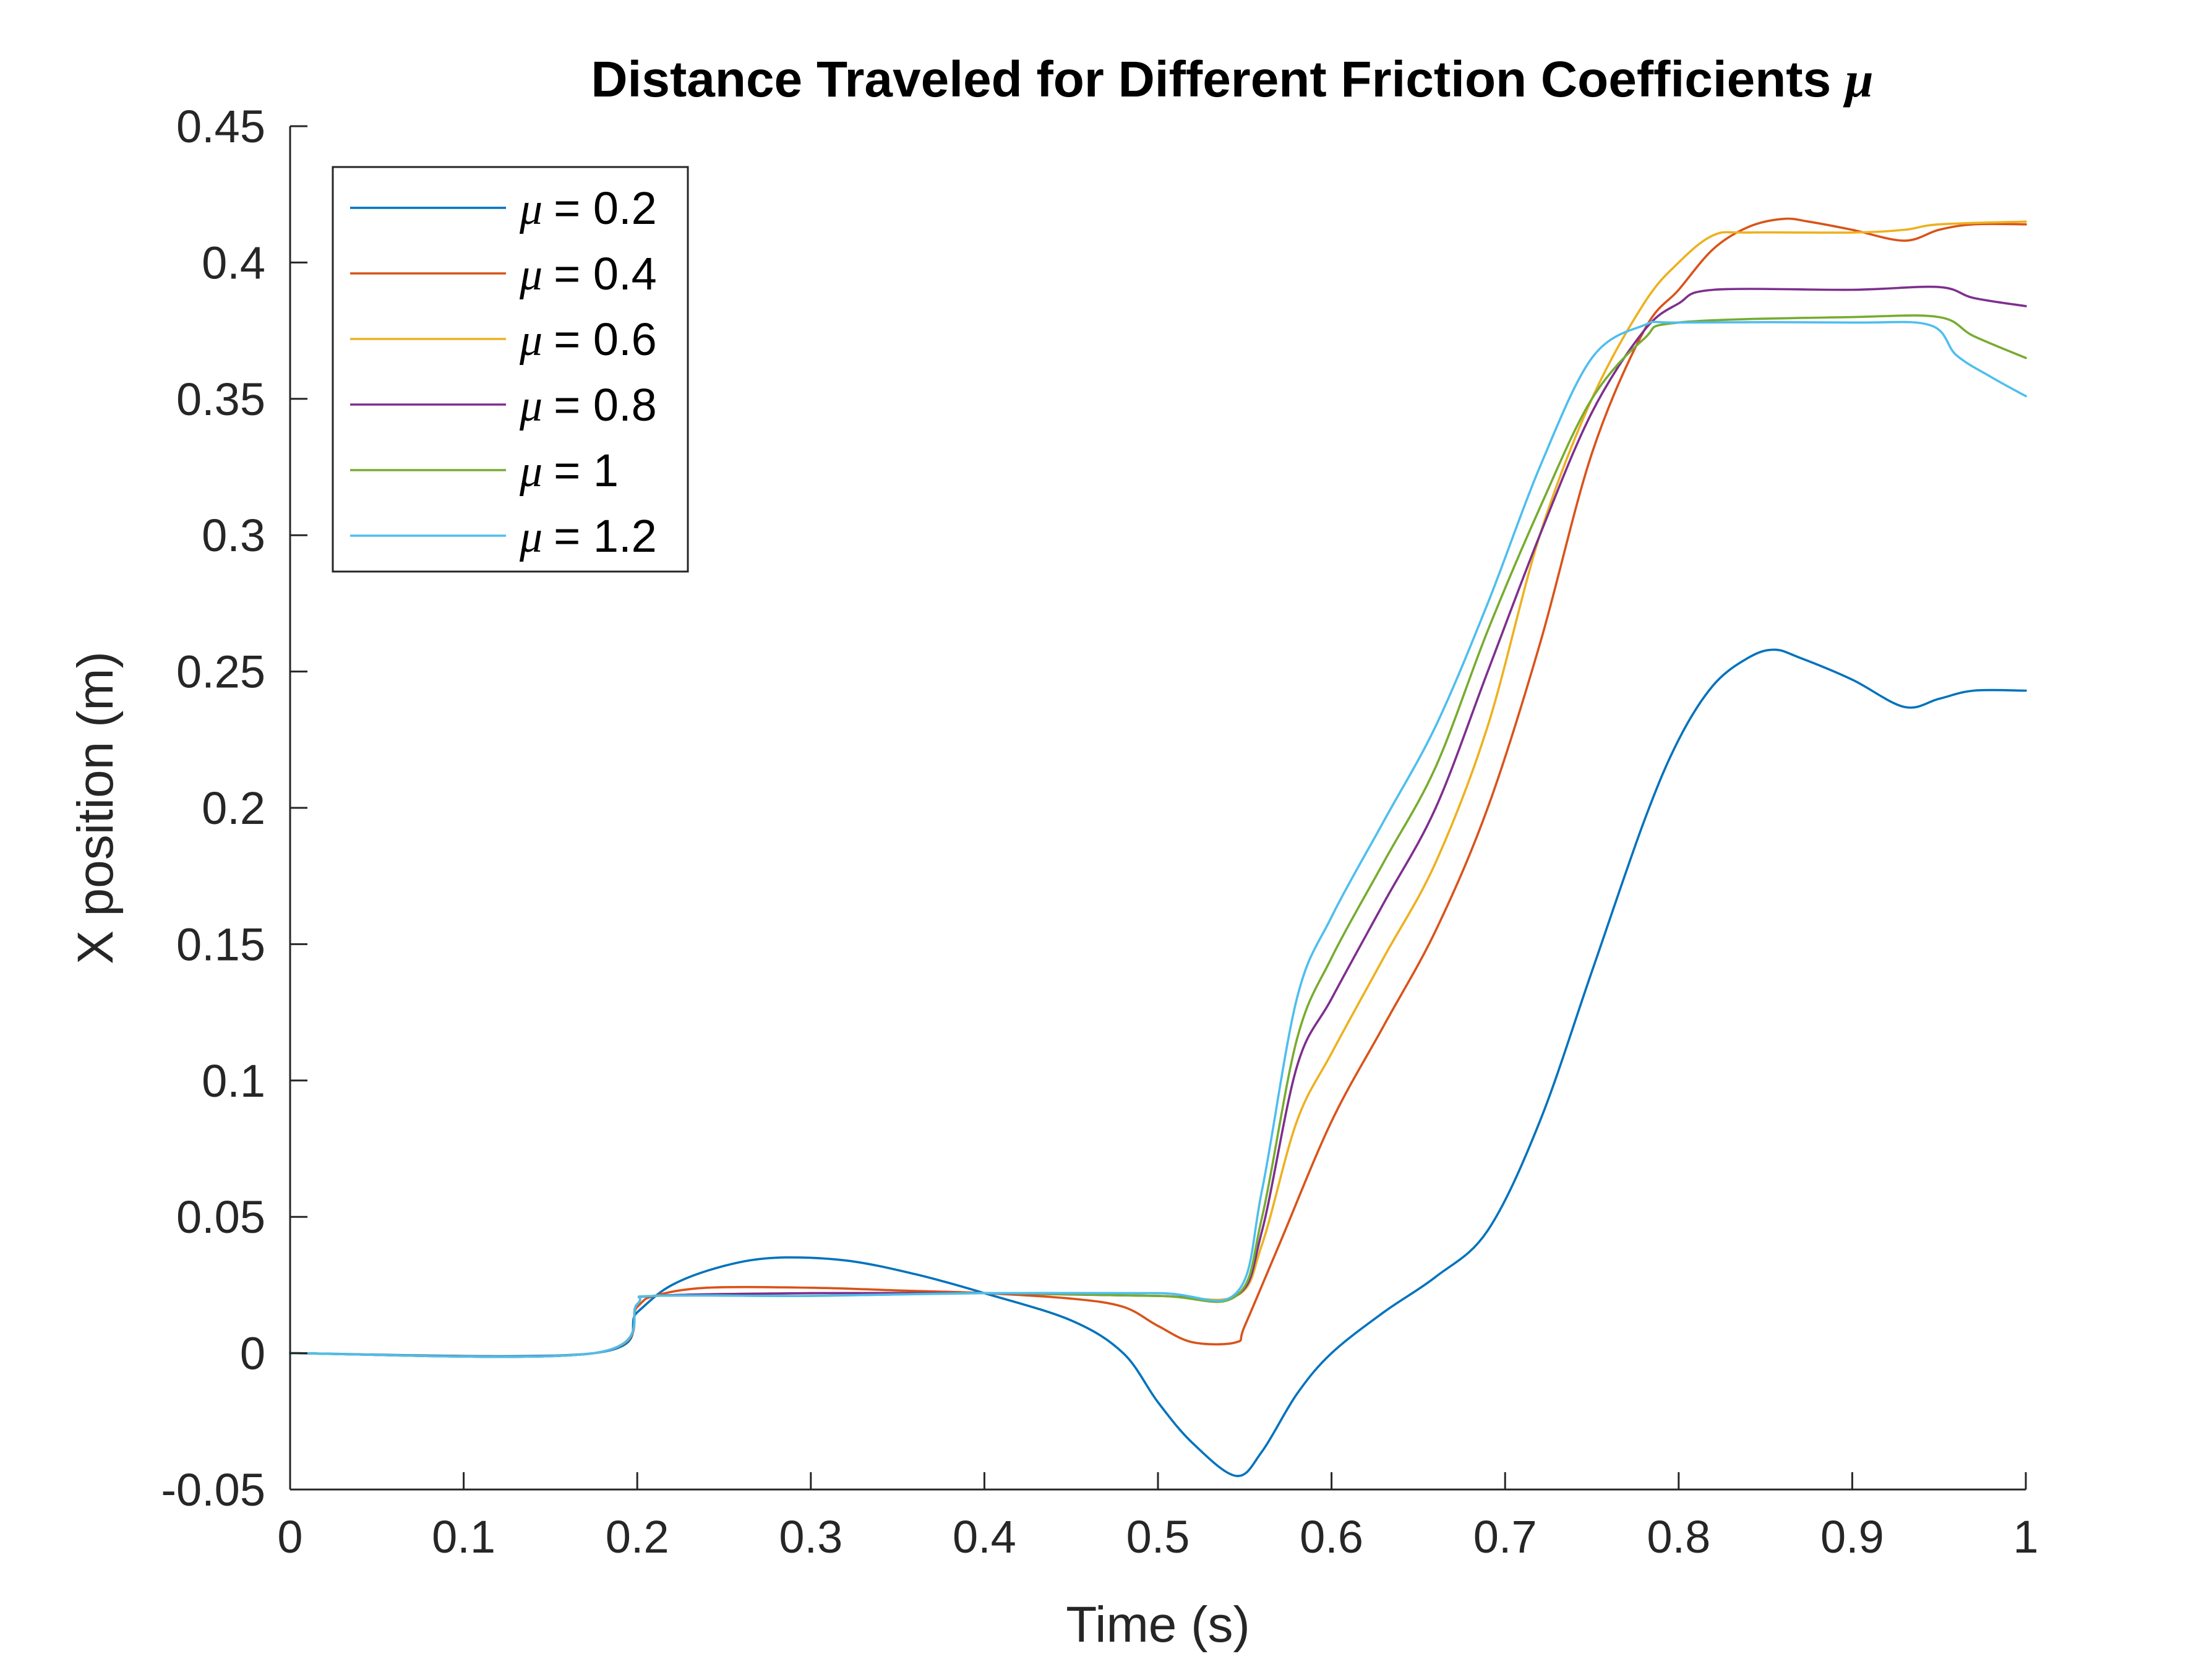 Image resolution: width=2212 pixels, height=1659 pixels. I want to click on legend: μ = 0.2 μ = 0.4 μ = 0.6 μ = 0.8 μ = 1 μ = 1.2, so click(510, 369).